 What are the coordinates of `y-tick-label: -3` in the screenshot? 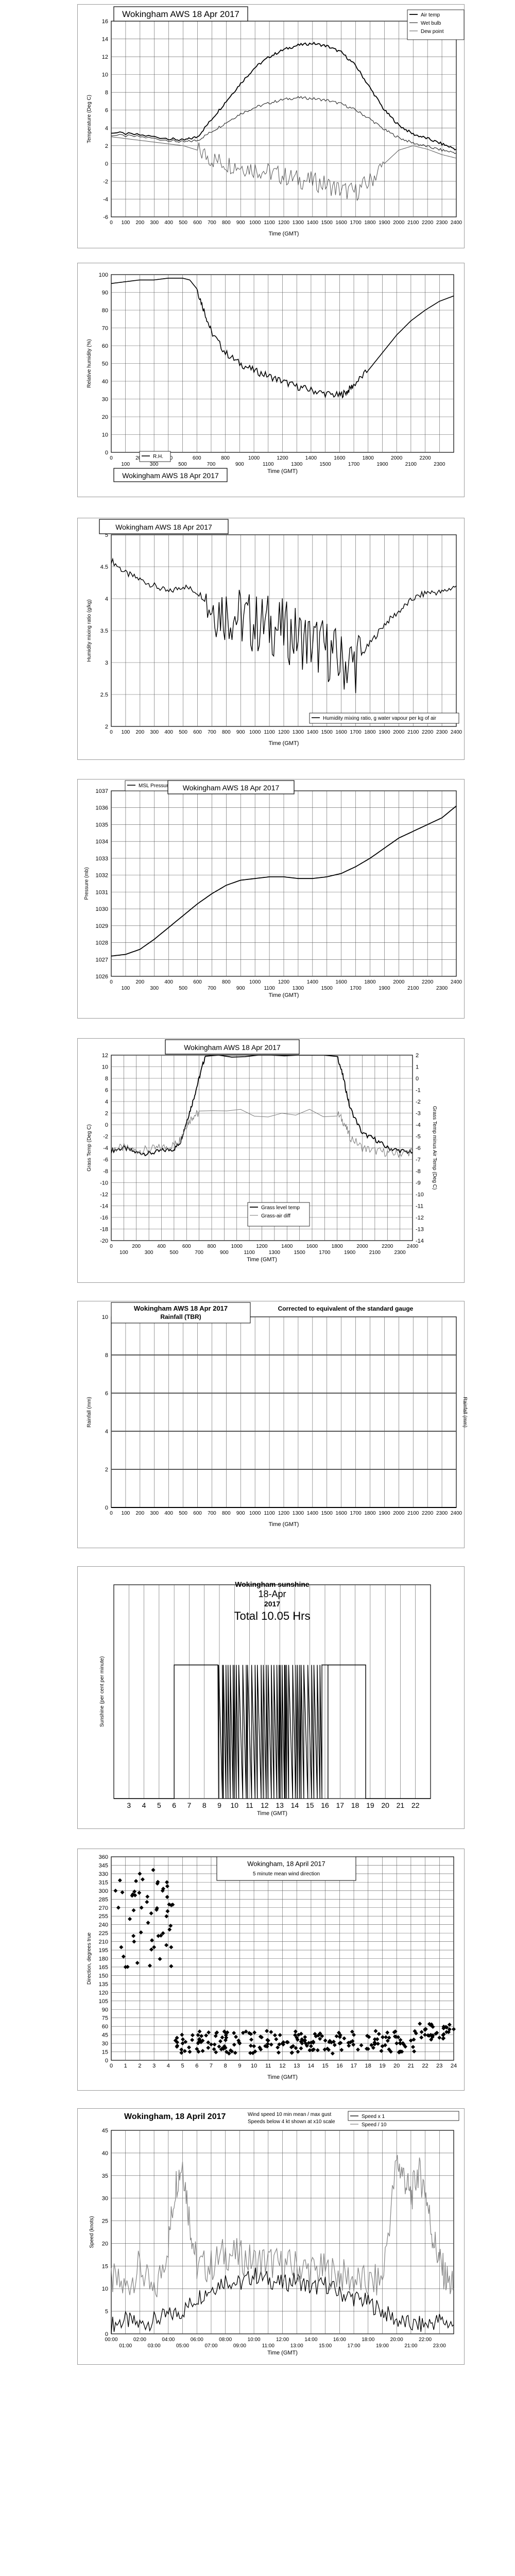 It's located at (418, 1114).